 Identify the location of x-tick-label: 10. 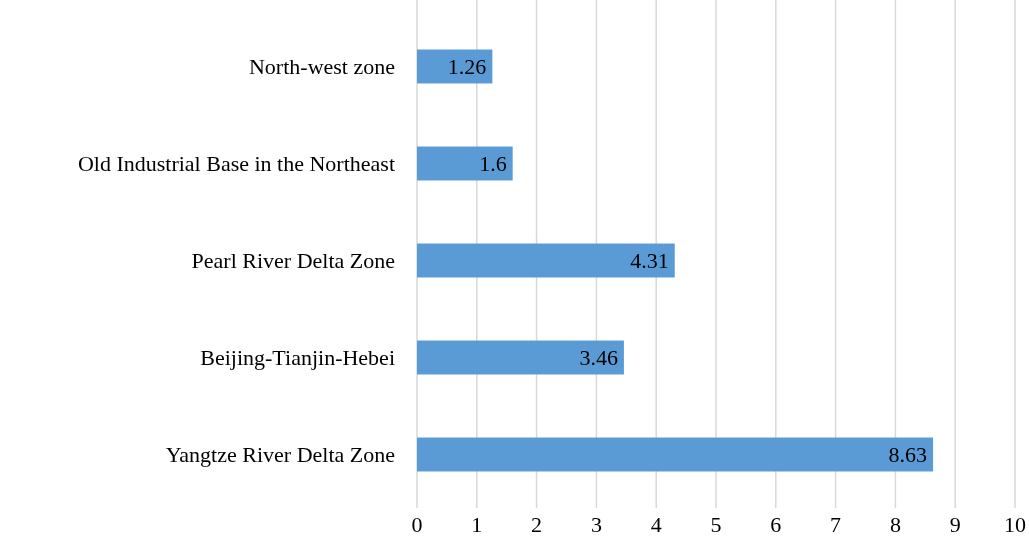
(1015, 524).